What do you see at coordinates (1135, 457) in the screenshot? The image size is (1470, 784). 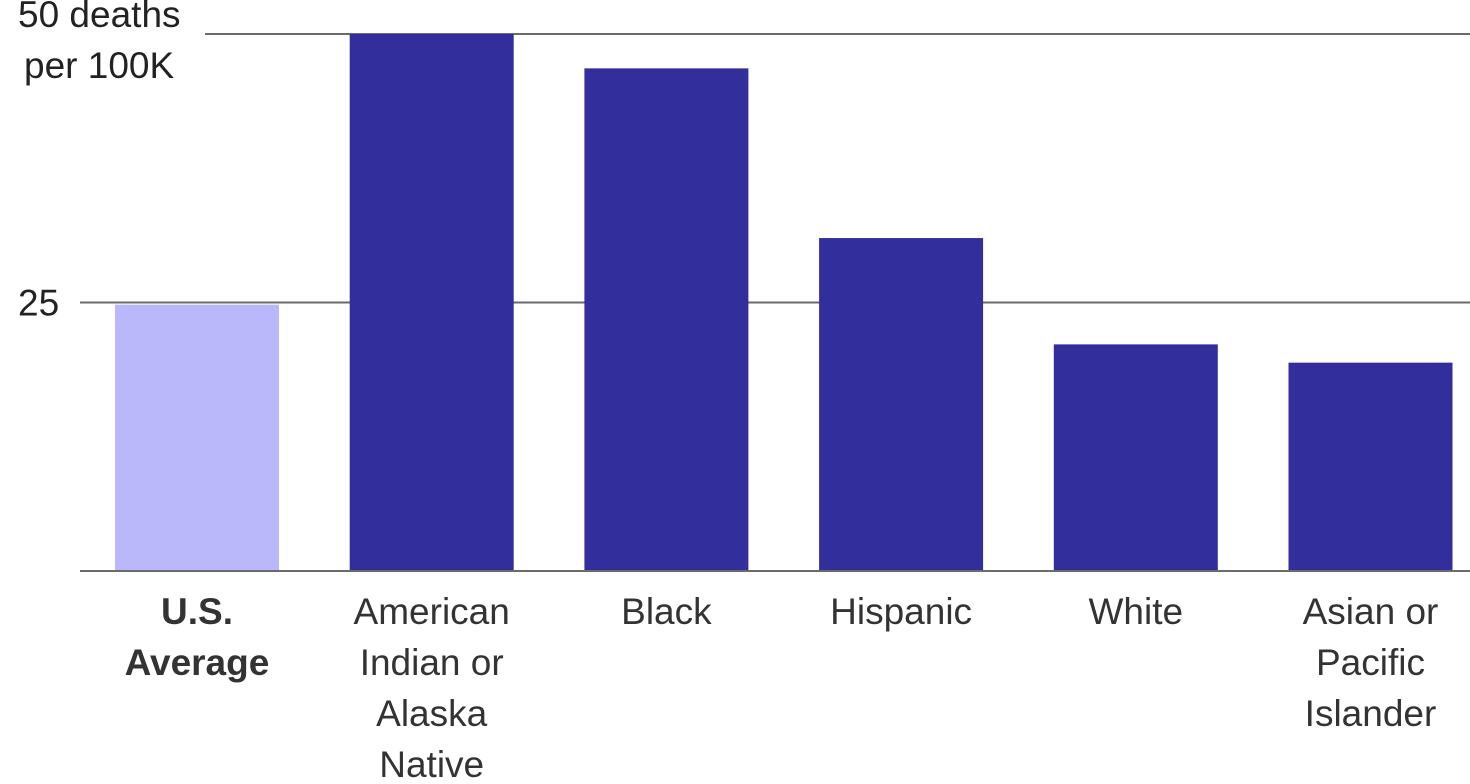 I see `bar-white` at bounding box center [1135, 457].